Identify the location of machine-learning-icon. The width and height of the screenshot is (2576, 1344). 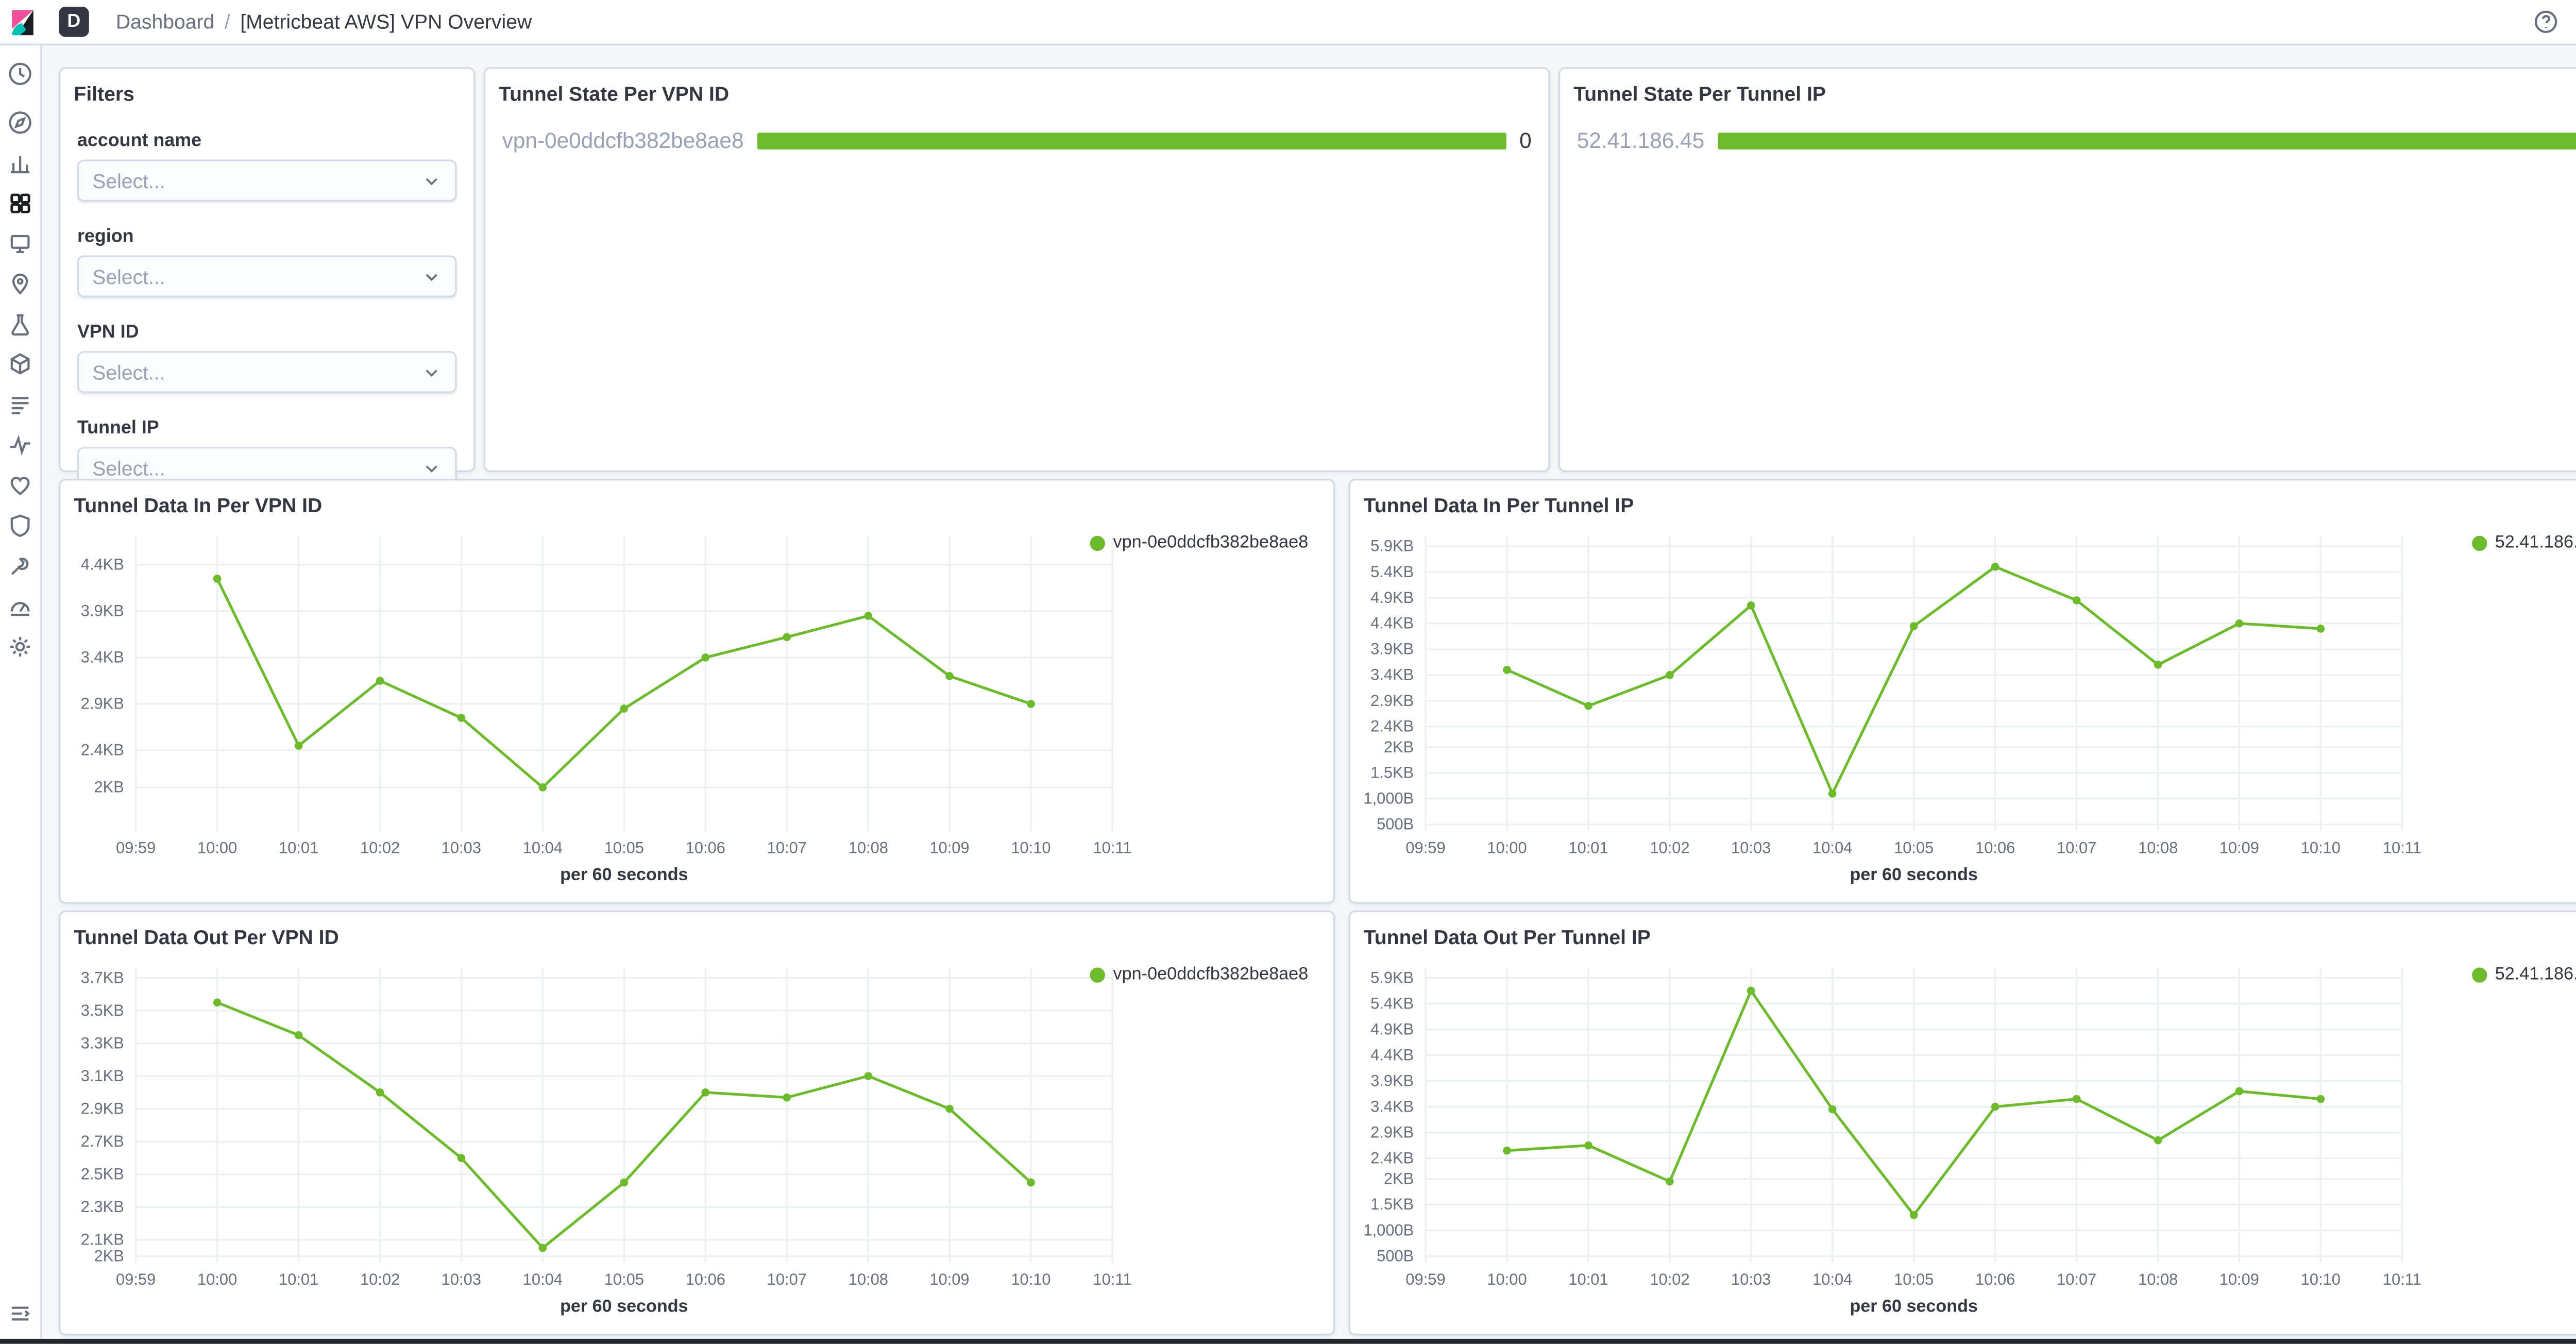
(20, 325).